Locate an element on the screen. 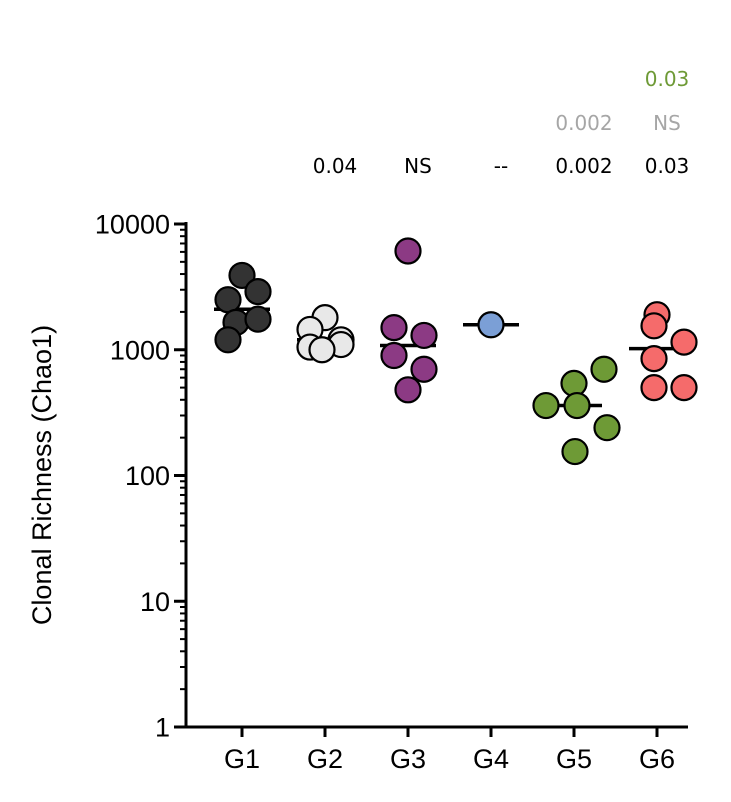 This screenshot has height=802, width=731. median-lines is located at coordinates (449, 357).